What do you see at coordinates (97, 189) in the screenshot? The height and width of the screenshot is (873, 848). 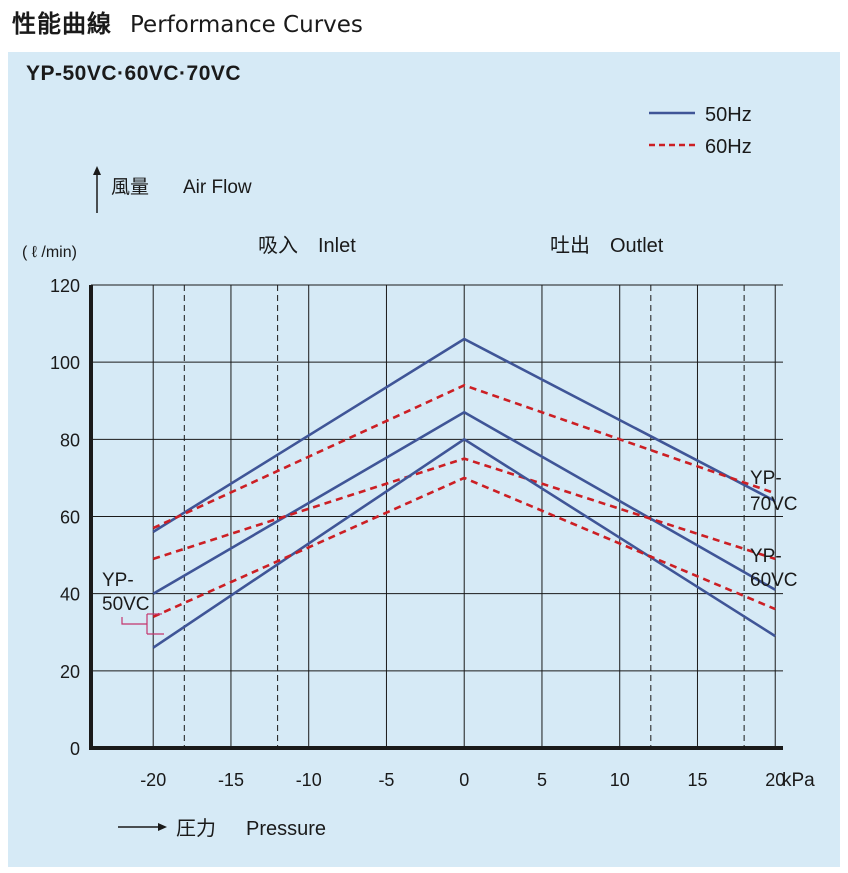 I see `arrow-up-icon` at bounding box center [97, 189].